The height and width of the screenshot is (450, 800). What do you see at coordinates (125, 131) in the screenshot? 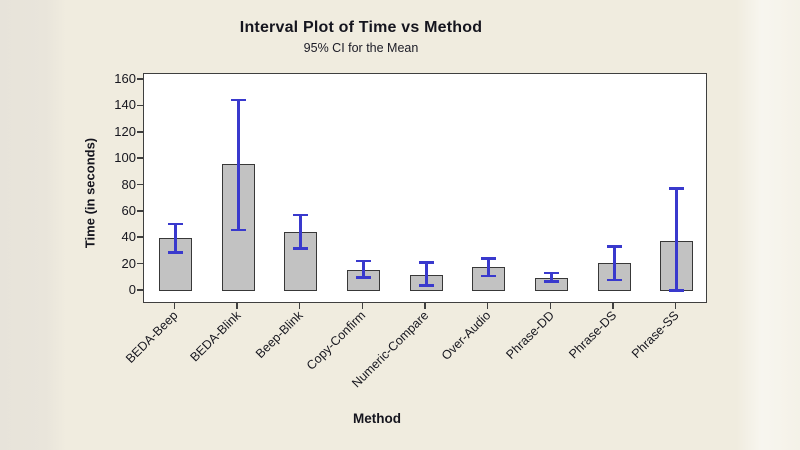
I see `y-tick-label: 120` at bounding box center [125, 131].